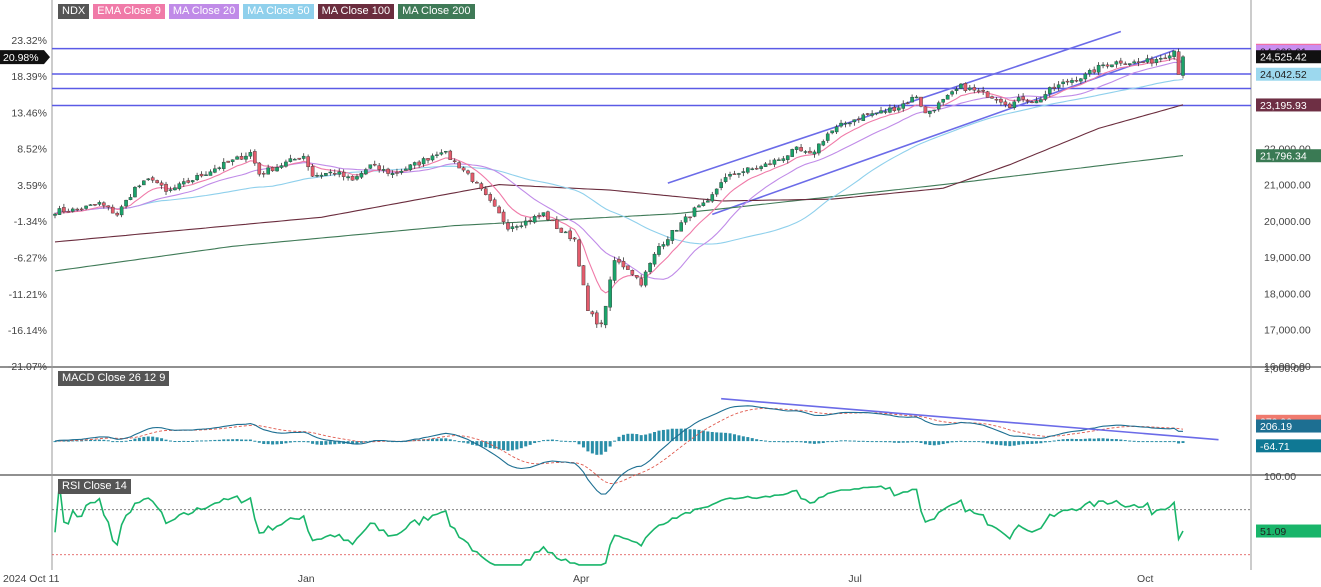  What do you see at coordinates (970, 419) in the screenshot?
I see `macd-trend-line` at bounding box center [970, 419].